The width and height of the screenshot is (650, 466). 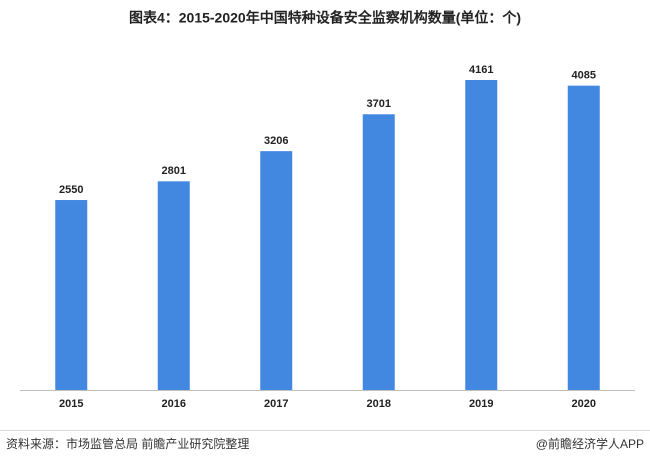 I want to click on x-tick-label: 2017, so click(x=276, y=404).